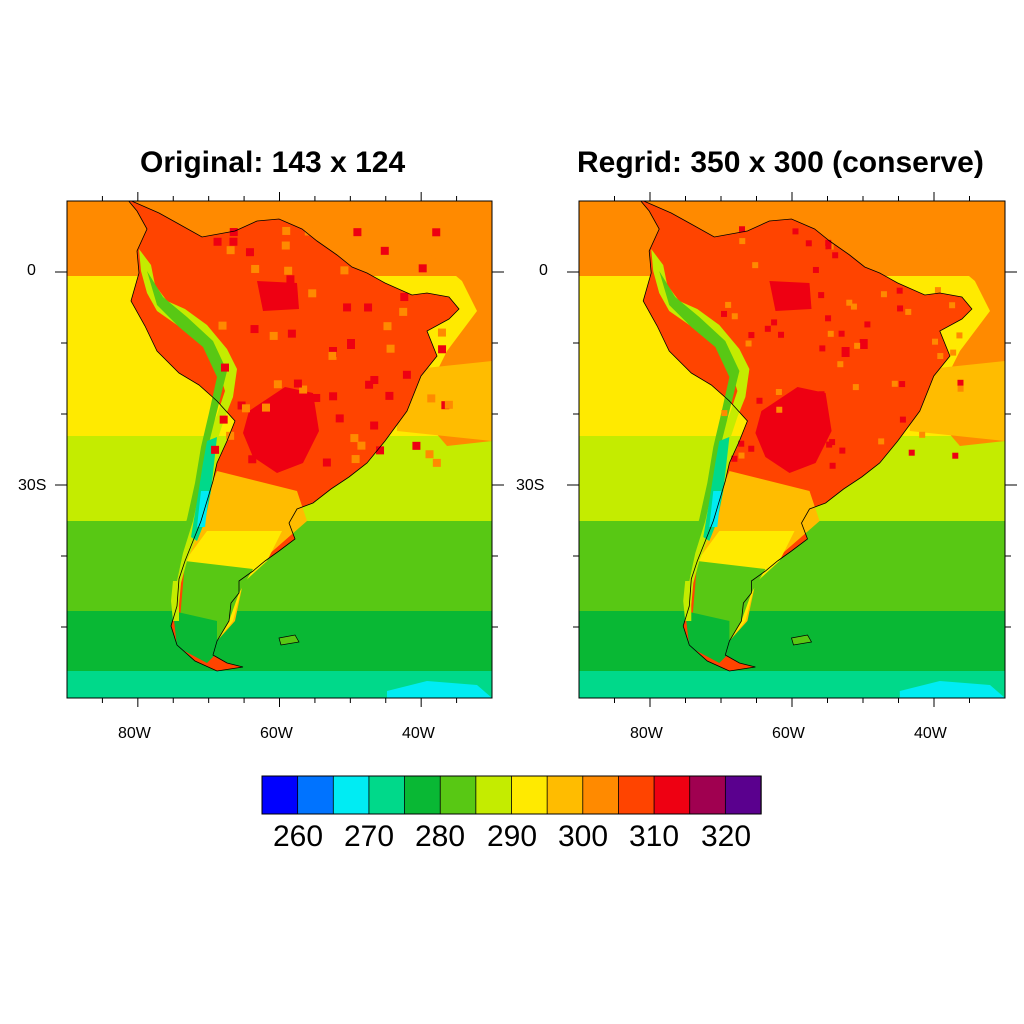  I want to click on colorbar-label-310: 310, so click(654, 836).